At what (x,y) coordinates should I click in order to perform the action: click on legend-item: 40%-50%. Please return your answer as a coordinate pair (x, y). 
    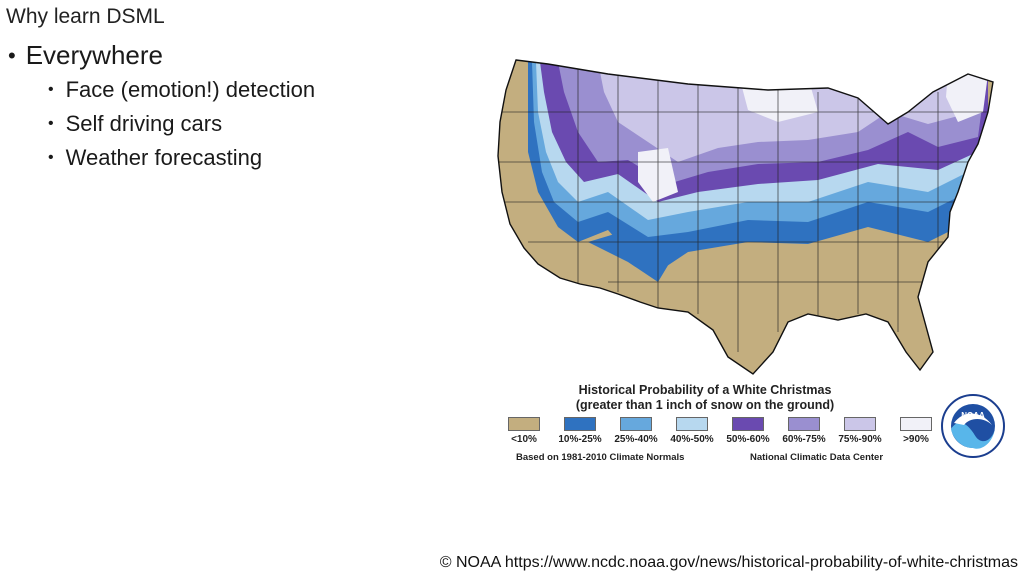
    Looking at the image, I should click on (692, 431).